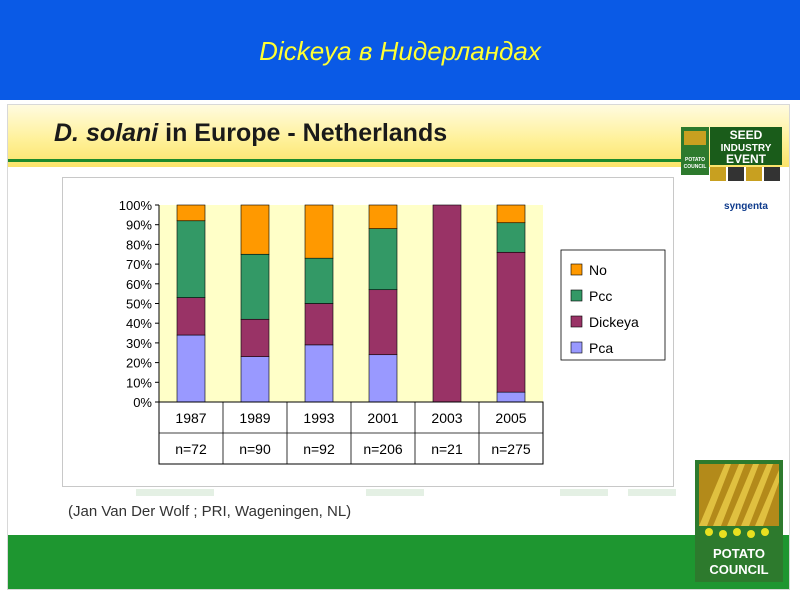  Describe the element at coordinates (139, 244) in the screenshot. I see `y-tick-label: 80%` at that location.